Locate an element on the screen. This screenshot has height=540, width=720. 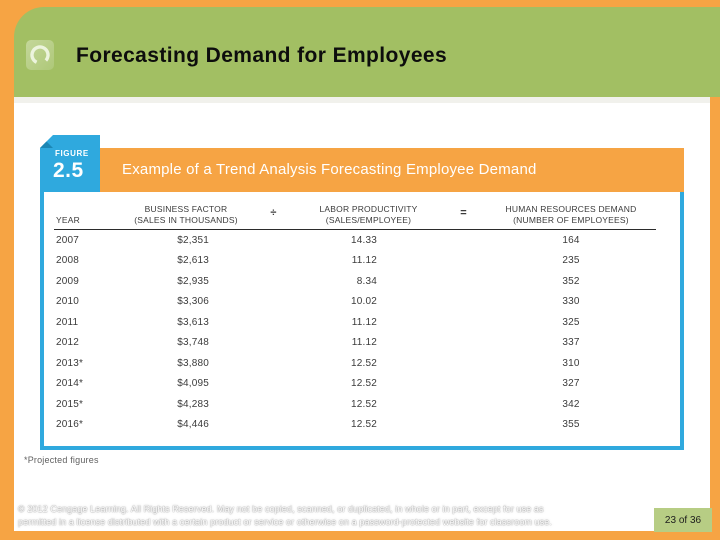
divide-symbol: ÷ is located at coordinates (273, 217).